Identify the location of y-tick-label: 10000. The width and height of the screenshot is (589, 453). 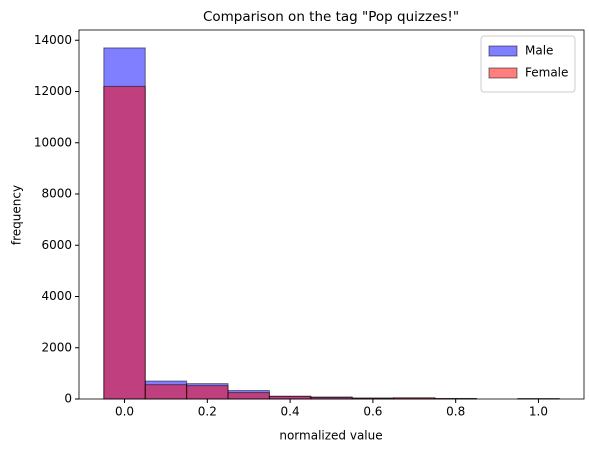
(53, 142).